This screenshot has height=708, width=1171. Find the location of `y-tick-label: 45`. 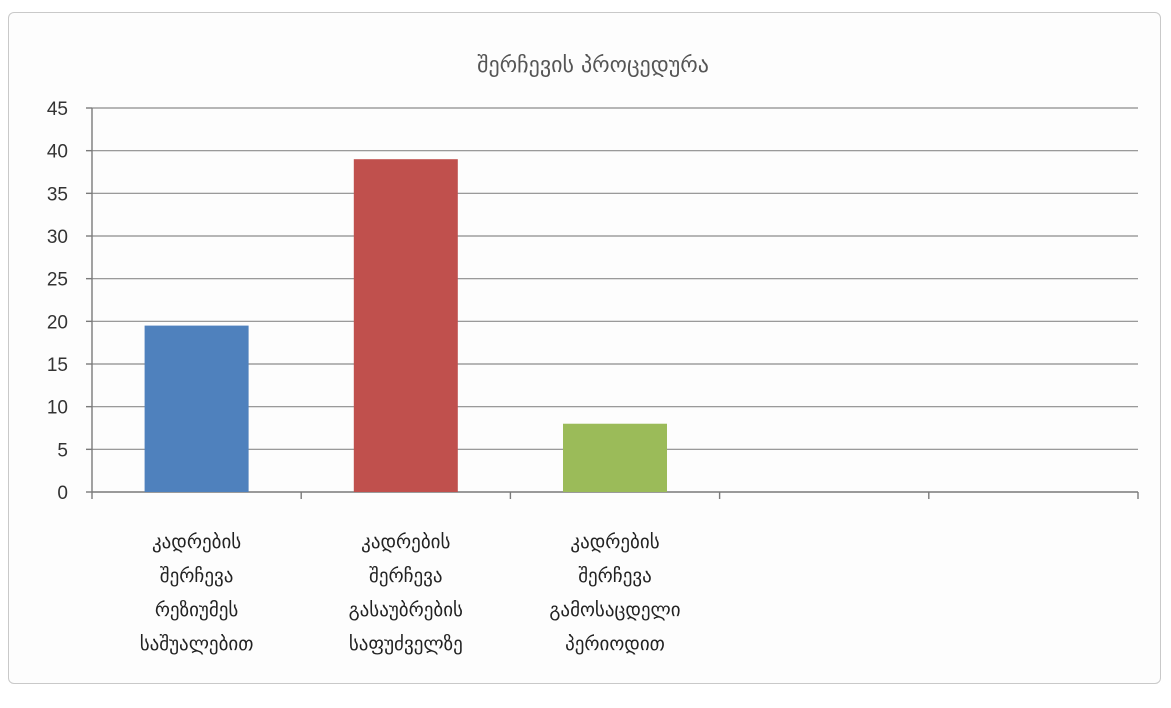

y-tick-label: 45 is located at coordinates (57, 109).